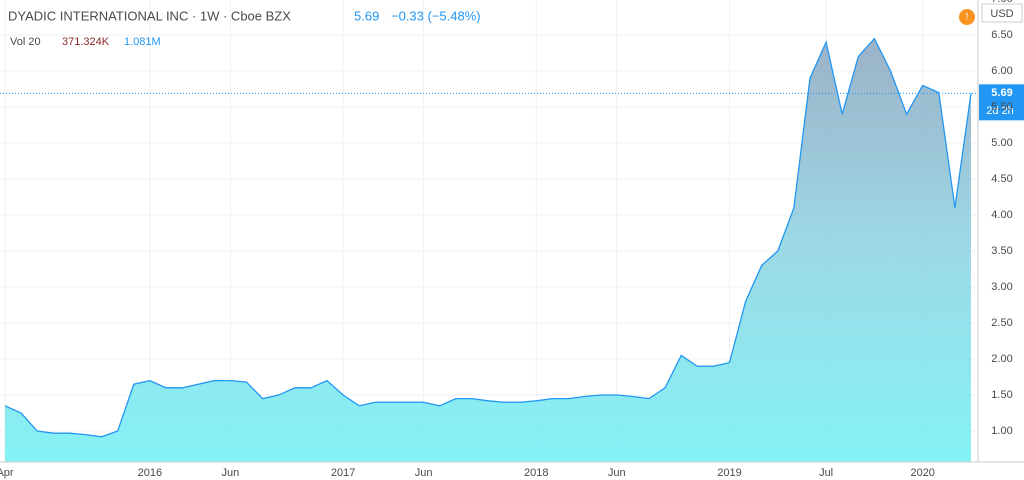  I want to click on x-tick-label: Apr, so click(7, 473).